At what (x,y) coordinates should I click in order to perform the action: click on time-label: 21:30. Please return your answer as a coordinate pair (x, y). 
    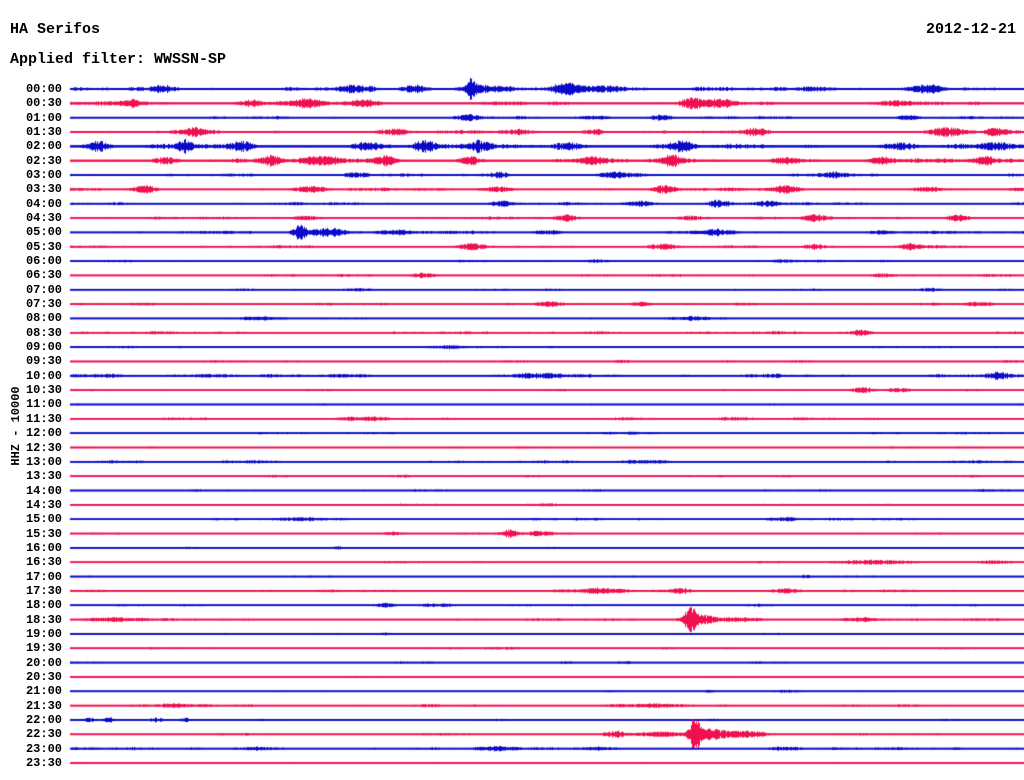
    Looking at the image, I should click on (43, 705).